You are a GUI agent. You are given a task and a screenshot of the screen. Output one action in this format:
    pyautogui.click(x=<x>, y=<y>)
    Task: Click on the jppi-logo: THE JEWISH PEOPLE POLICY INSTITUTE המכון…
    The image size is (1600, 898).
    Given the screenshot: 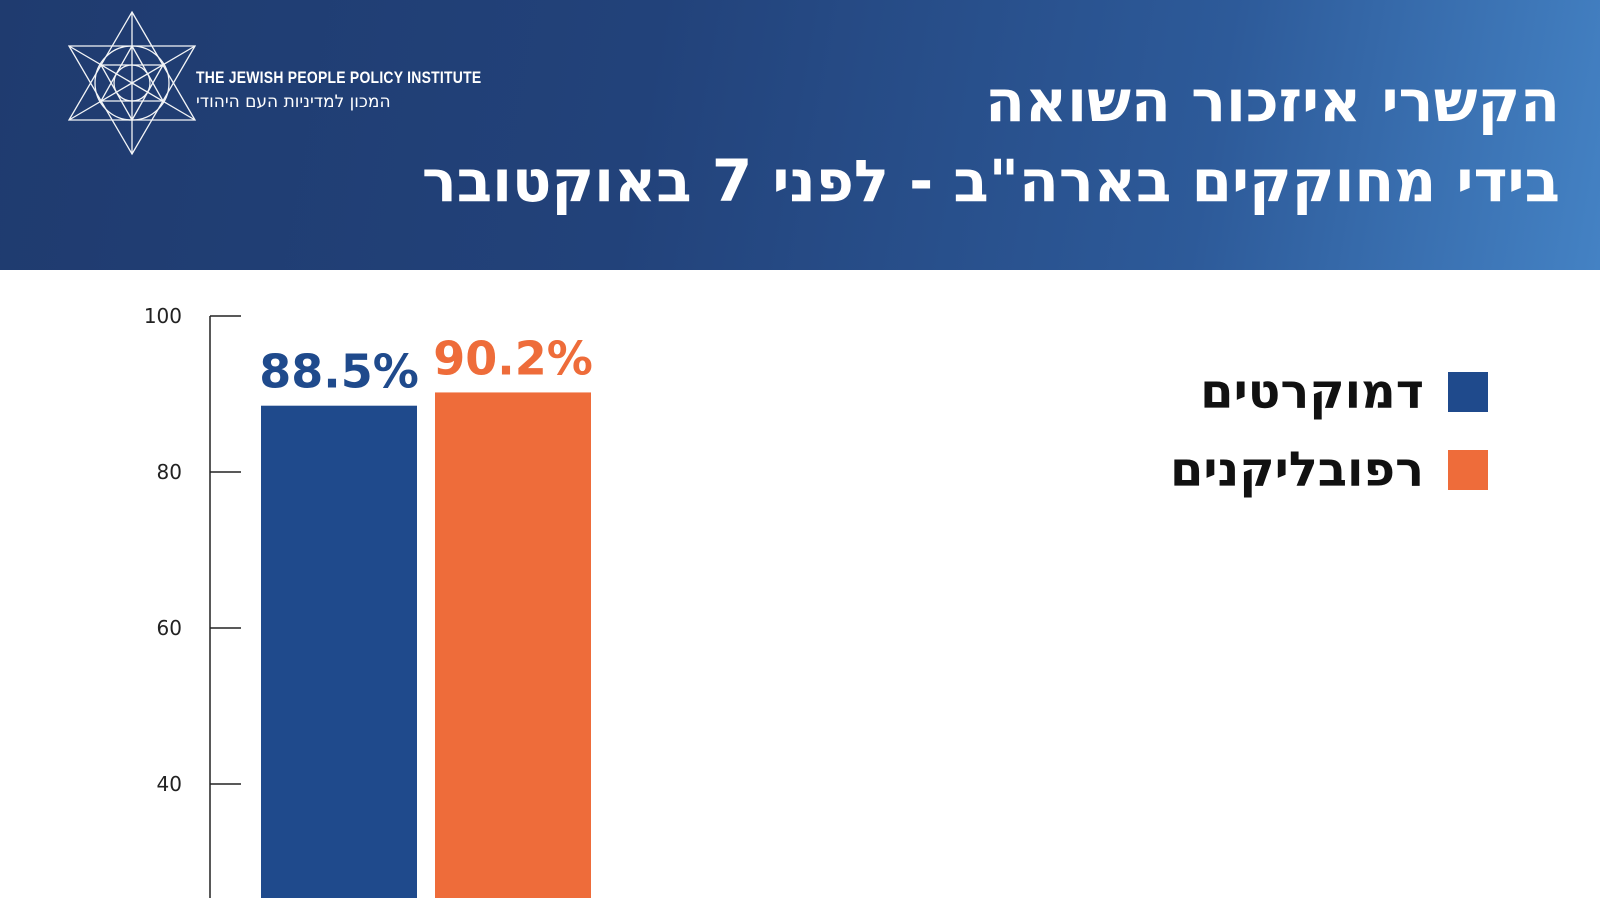 What is the action you would take?
    pyautogui.click(x=271, y=83)
    